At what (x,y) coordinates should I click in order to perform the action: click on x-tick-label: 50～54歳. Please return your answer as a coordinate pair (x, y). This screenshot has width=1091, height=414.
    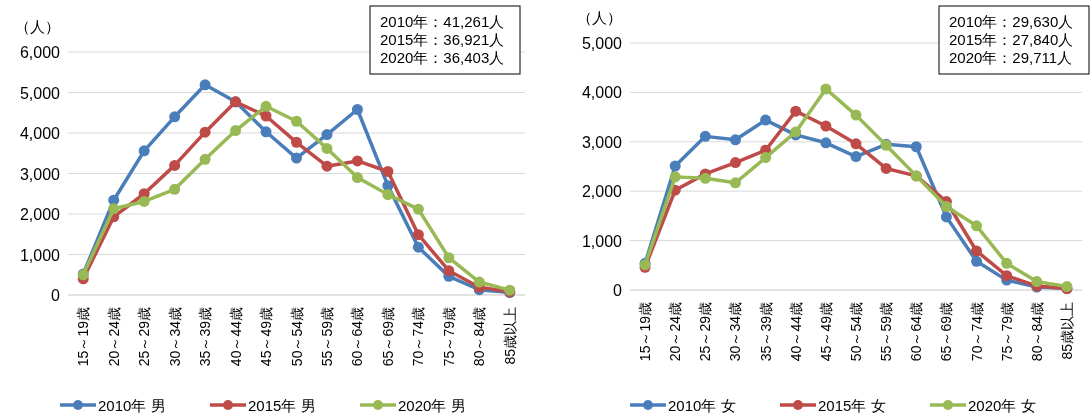
    Looking at the image, I should click on (856, 332).